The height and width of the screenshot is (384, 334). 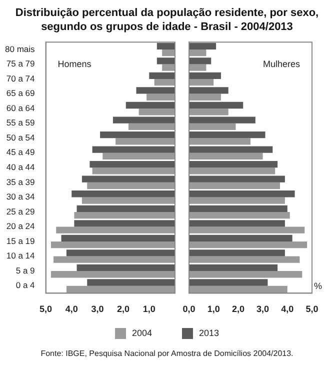 I want to click on legend-label: 2004, so click(x=142, y=333).